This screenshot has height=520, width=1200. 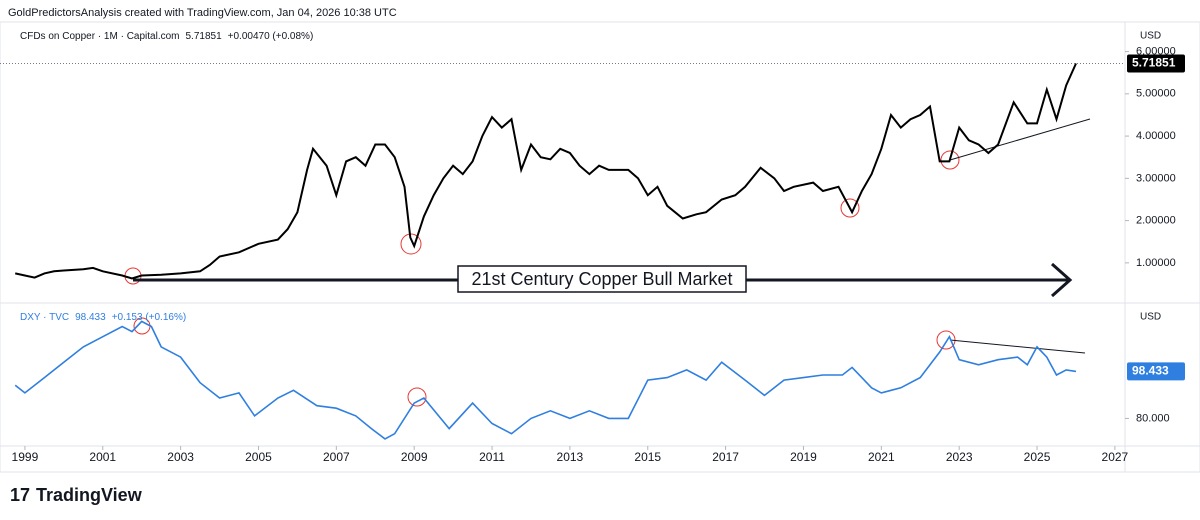 I want to click on x-tick-label: 2021, so click(x=881, y=457).